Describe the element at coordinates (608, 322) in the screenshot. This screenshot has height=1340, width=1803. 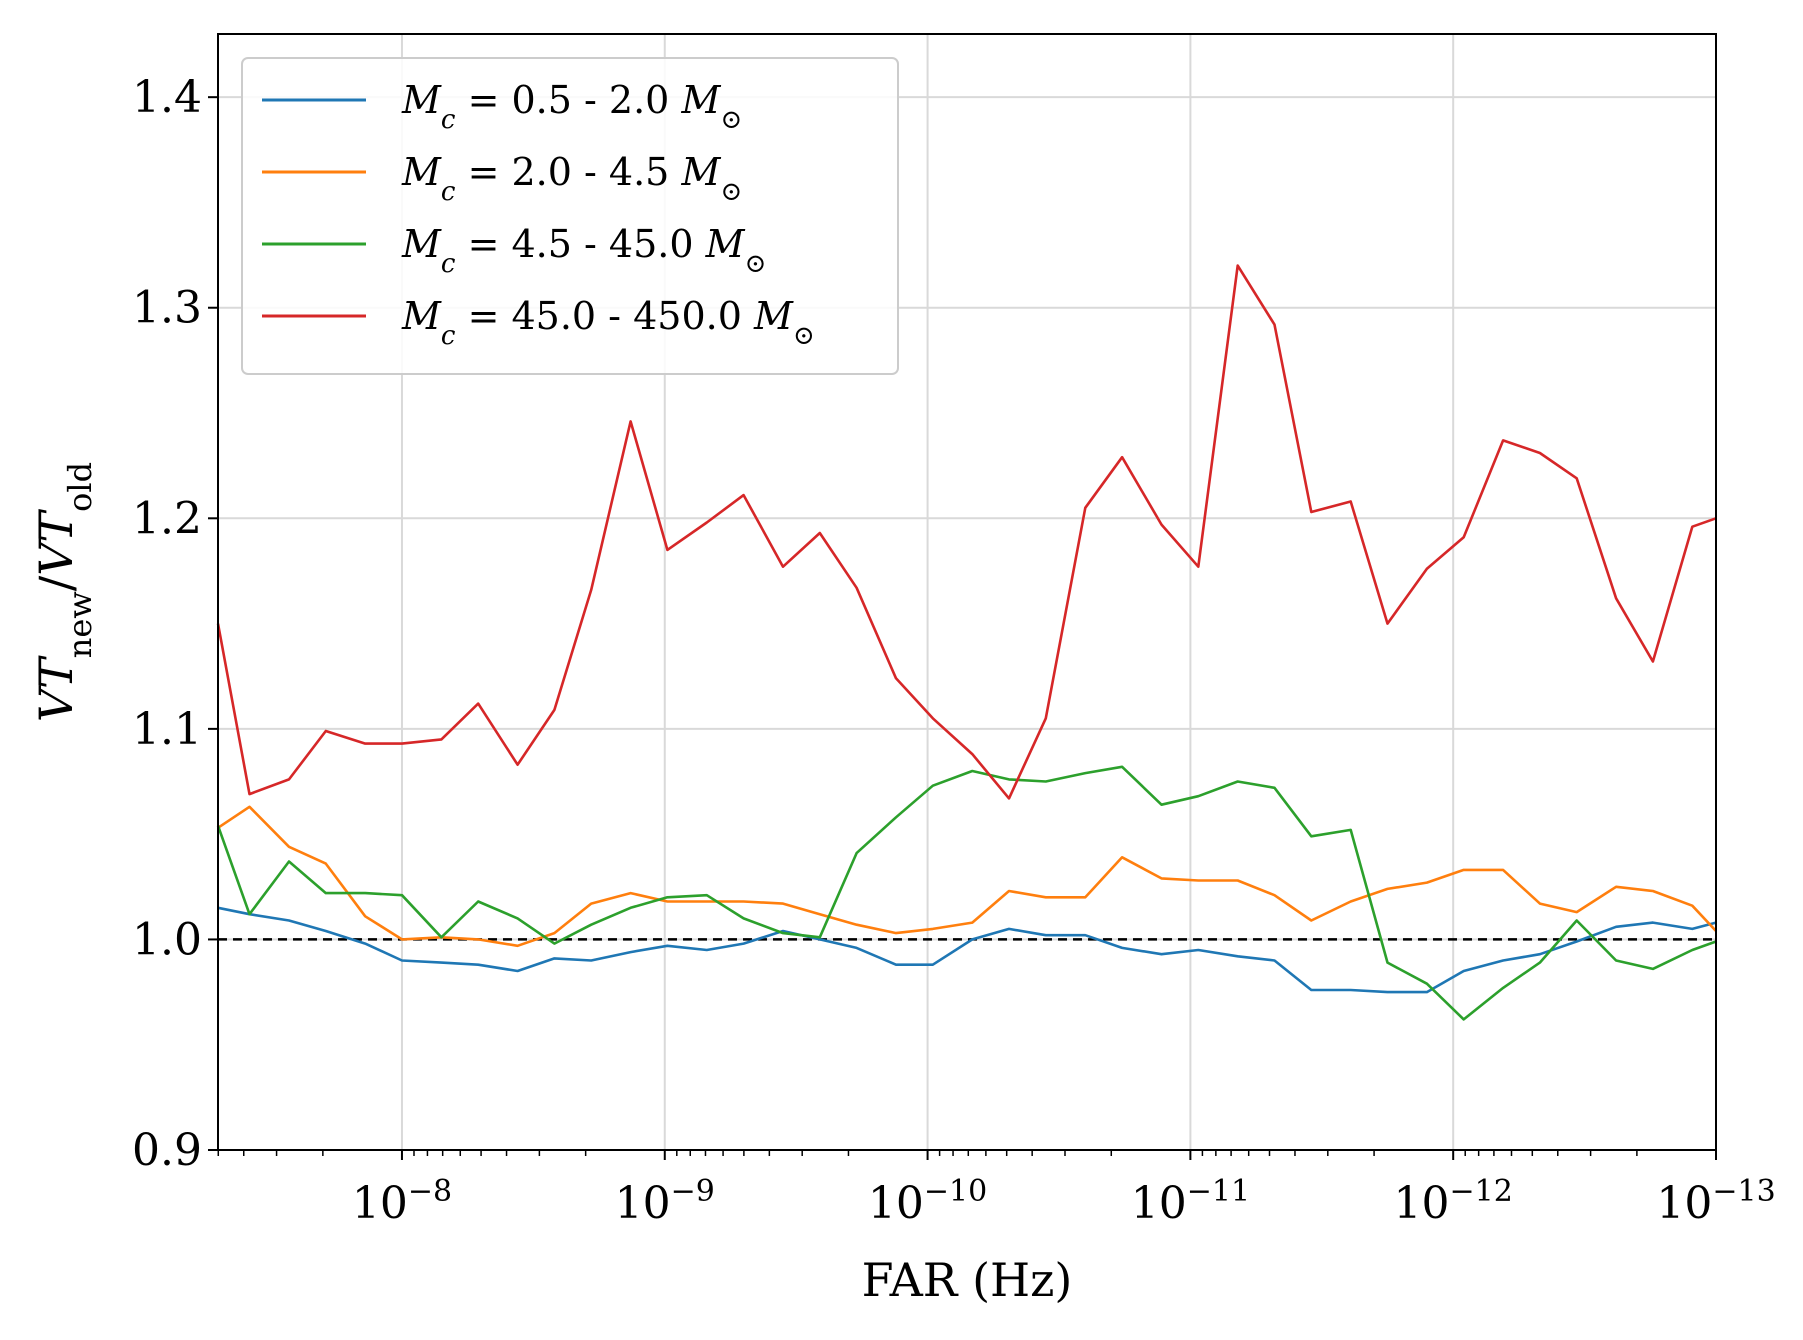
I see `legend-label-4: Mc = 45.0 - 450.0 M⊙` at that location.